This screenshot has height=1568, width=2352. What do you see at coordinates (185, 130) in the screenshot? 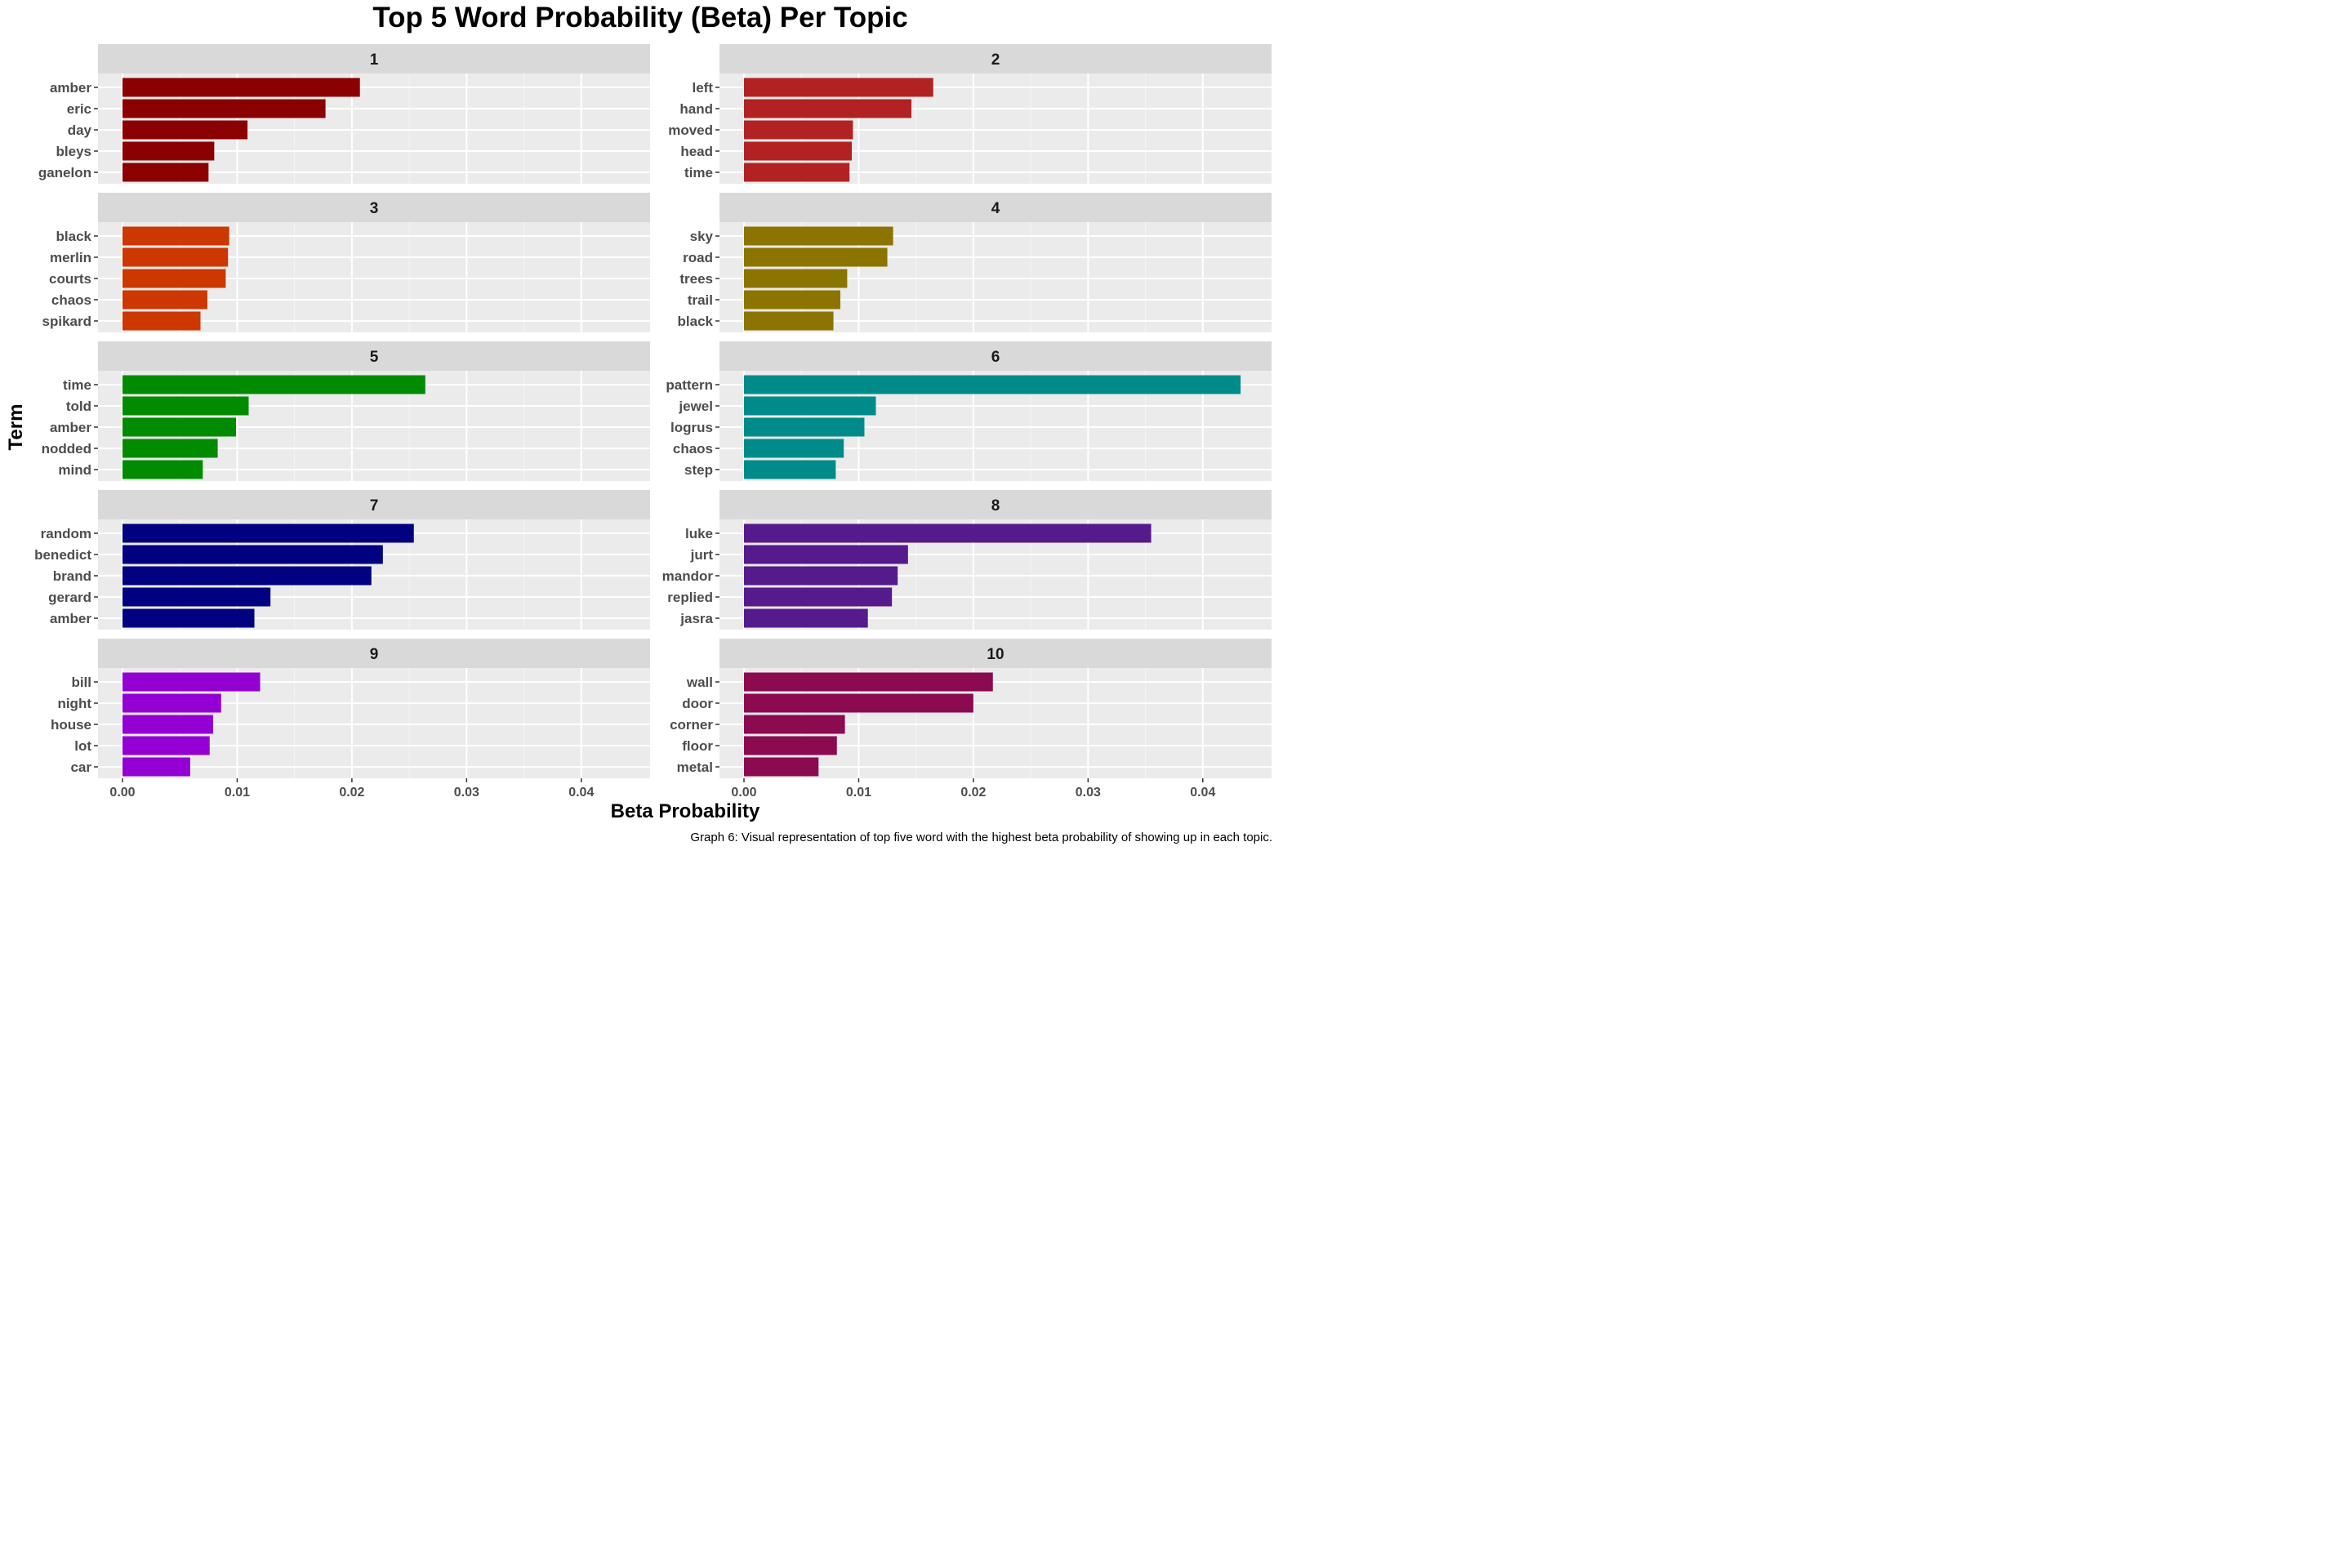
I see `bar-day` at bounding box center [185, 130].